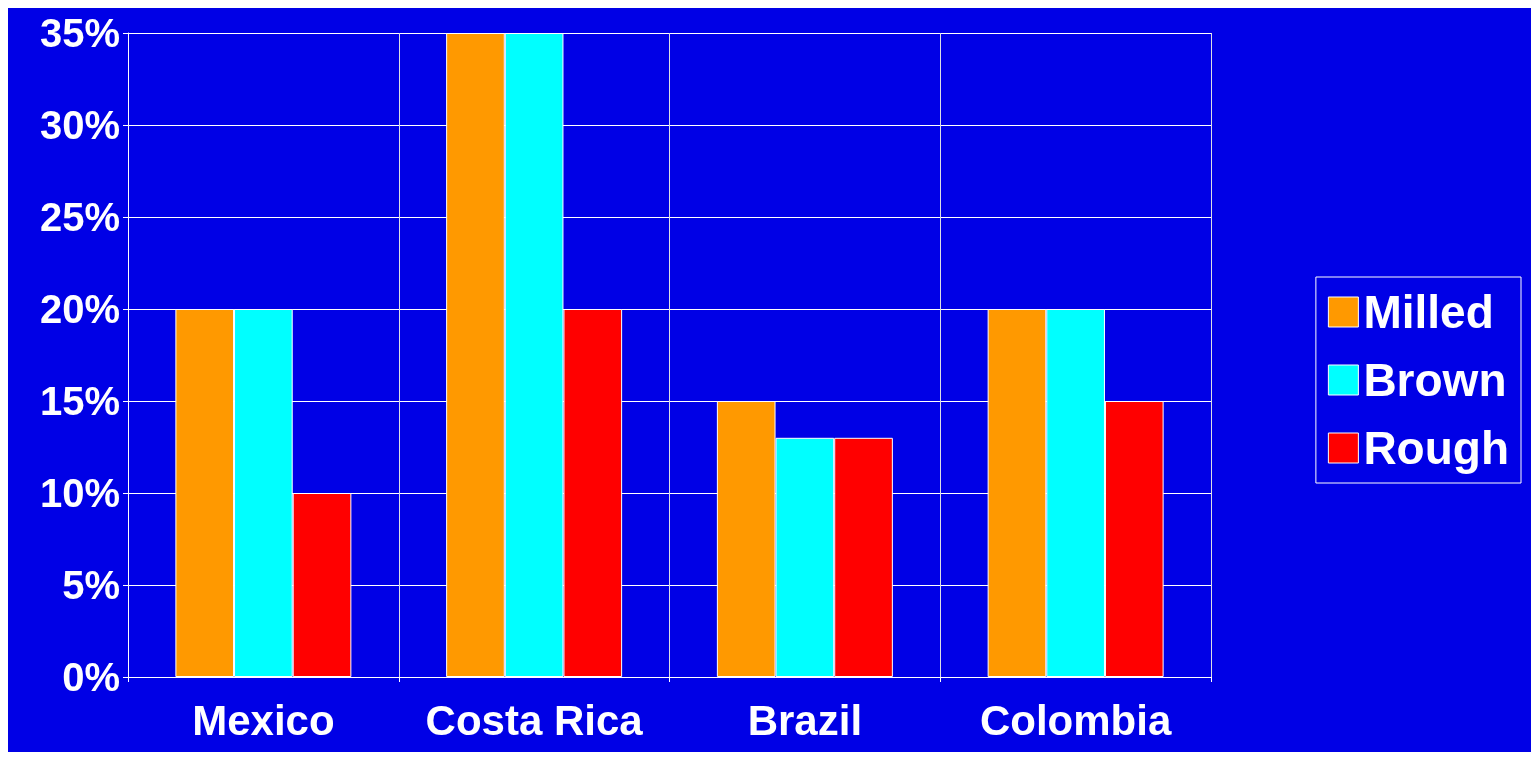 This screenshot has width=1539, height=760. Describe the element at coordinates (1435, 380) in the screenshot. I see `legend-label: Brown` at that location.